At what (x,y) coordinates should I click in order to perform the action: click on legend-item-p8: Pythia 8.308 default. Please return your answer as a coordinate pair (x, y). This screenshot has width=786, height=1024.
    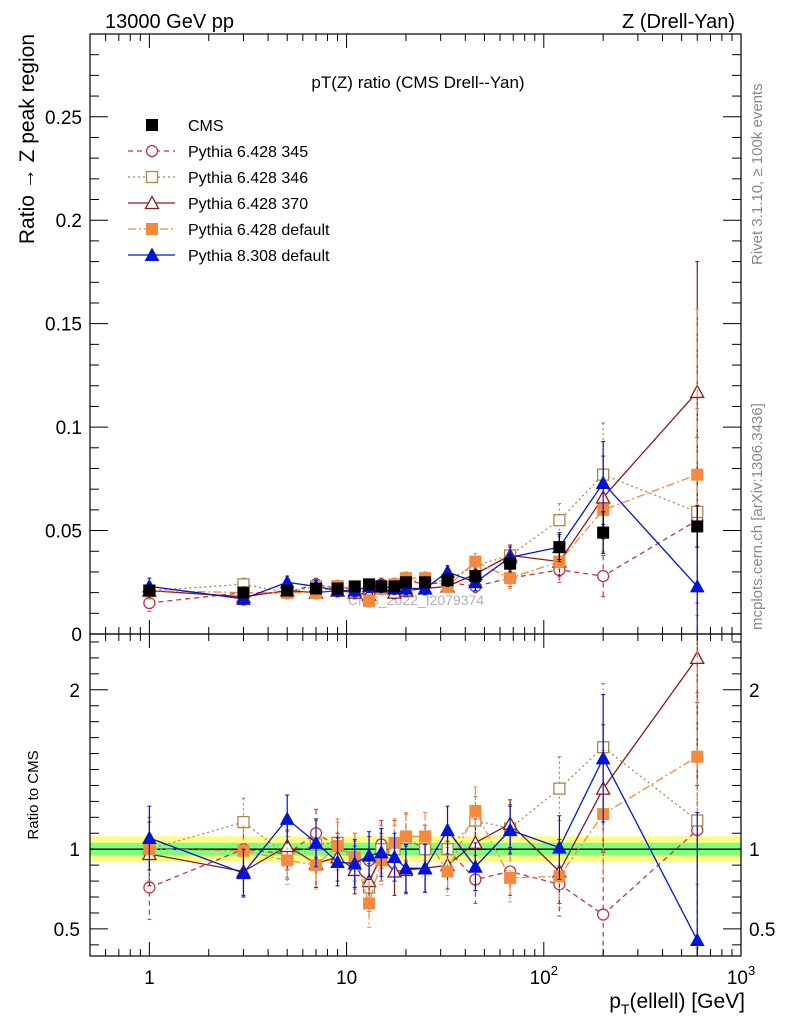
    Looking at the image, I should click on (229, 256).